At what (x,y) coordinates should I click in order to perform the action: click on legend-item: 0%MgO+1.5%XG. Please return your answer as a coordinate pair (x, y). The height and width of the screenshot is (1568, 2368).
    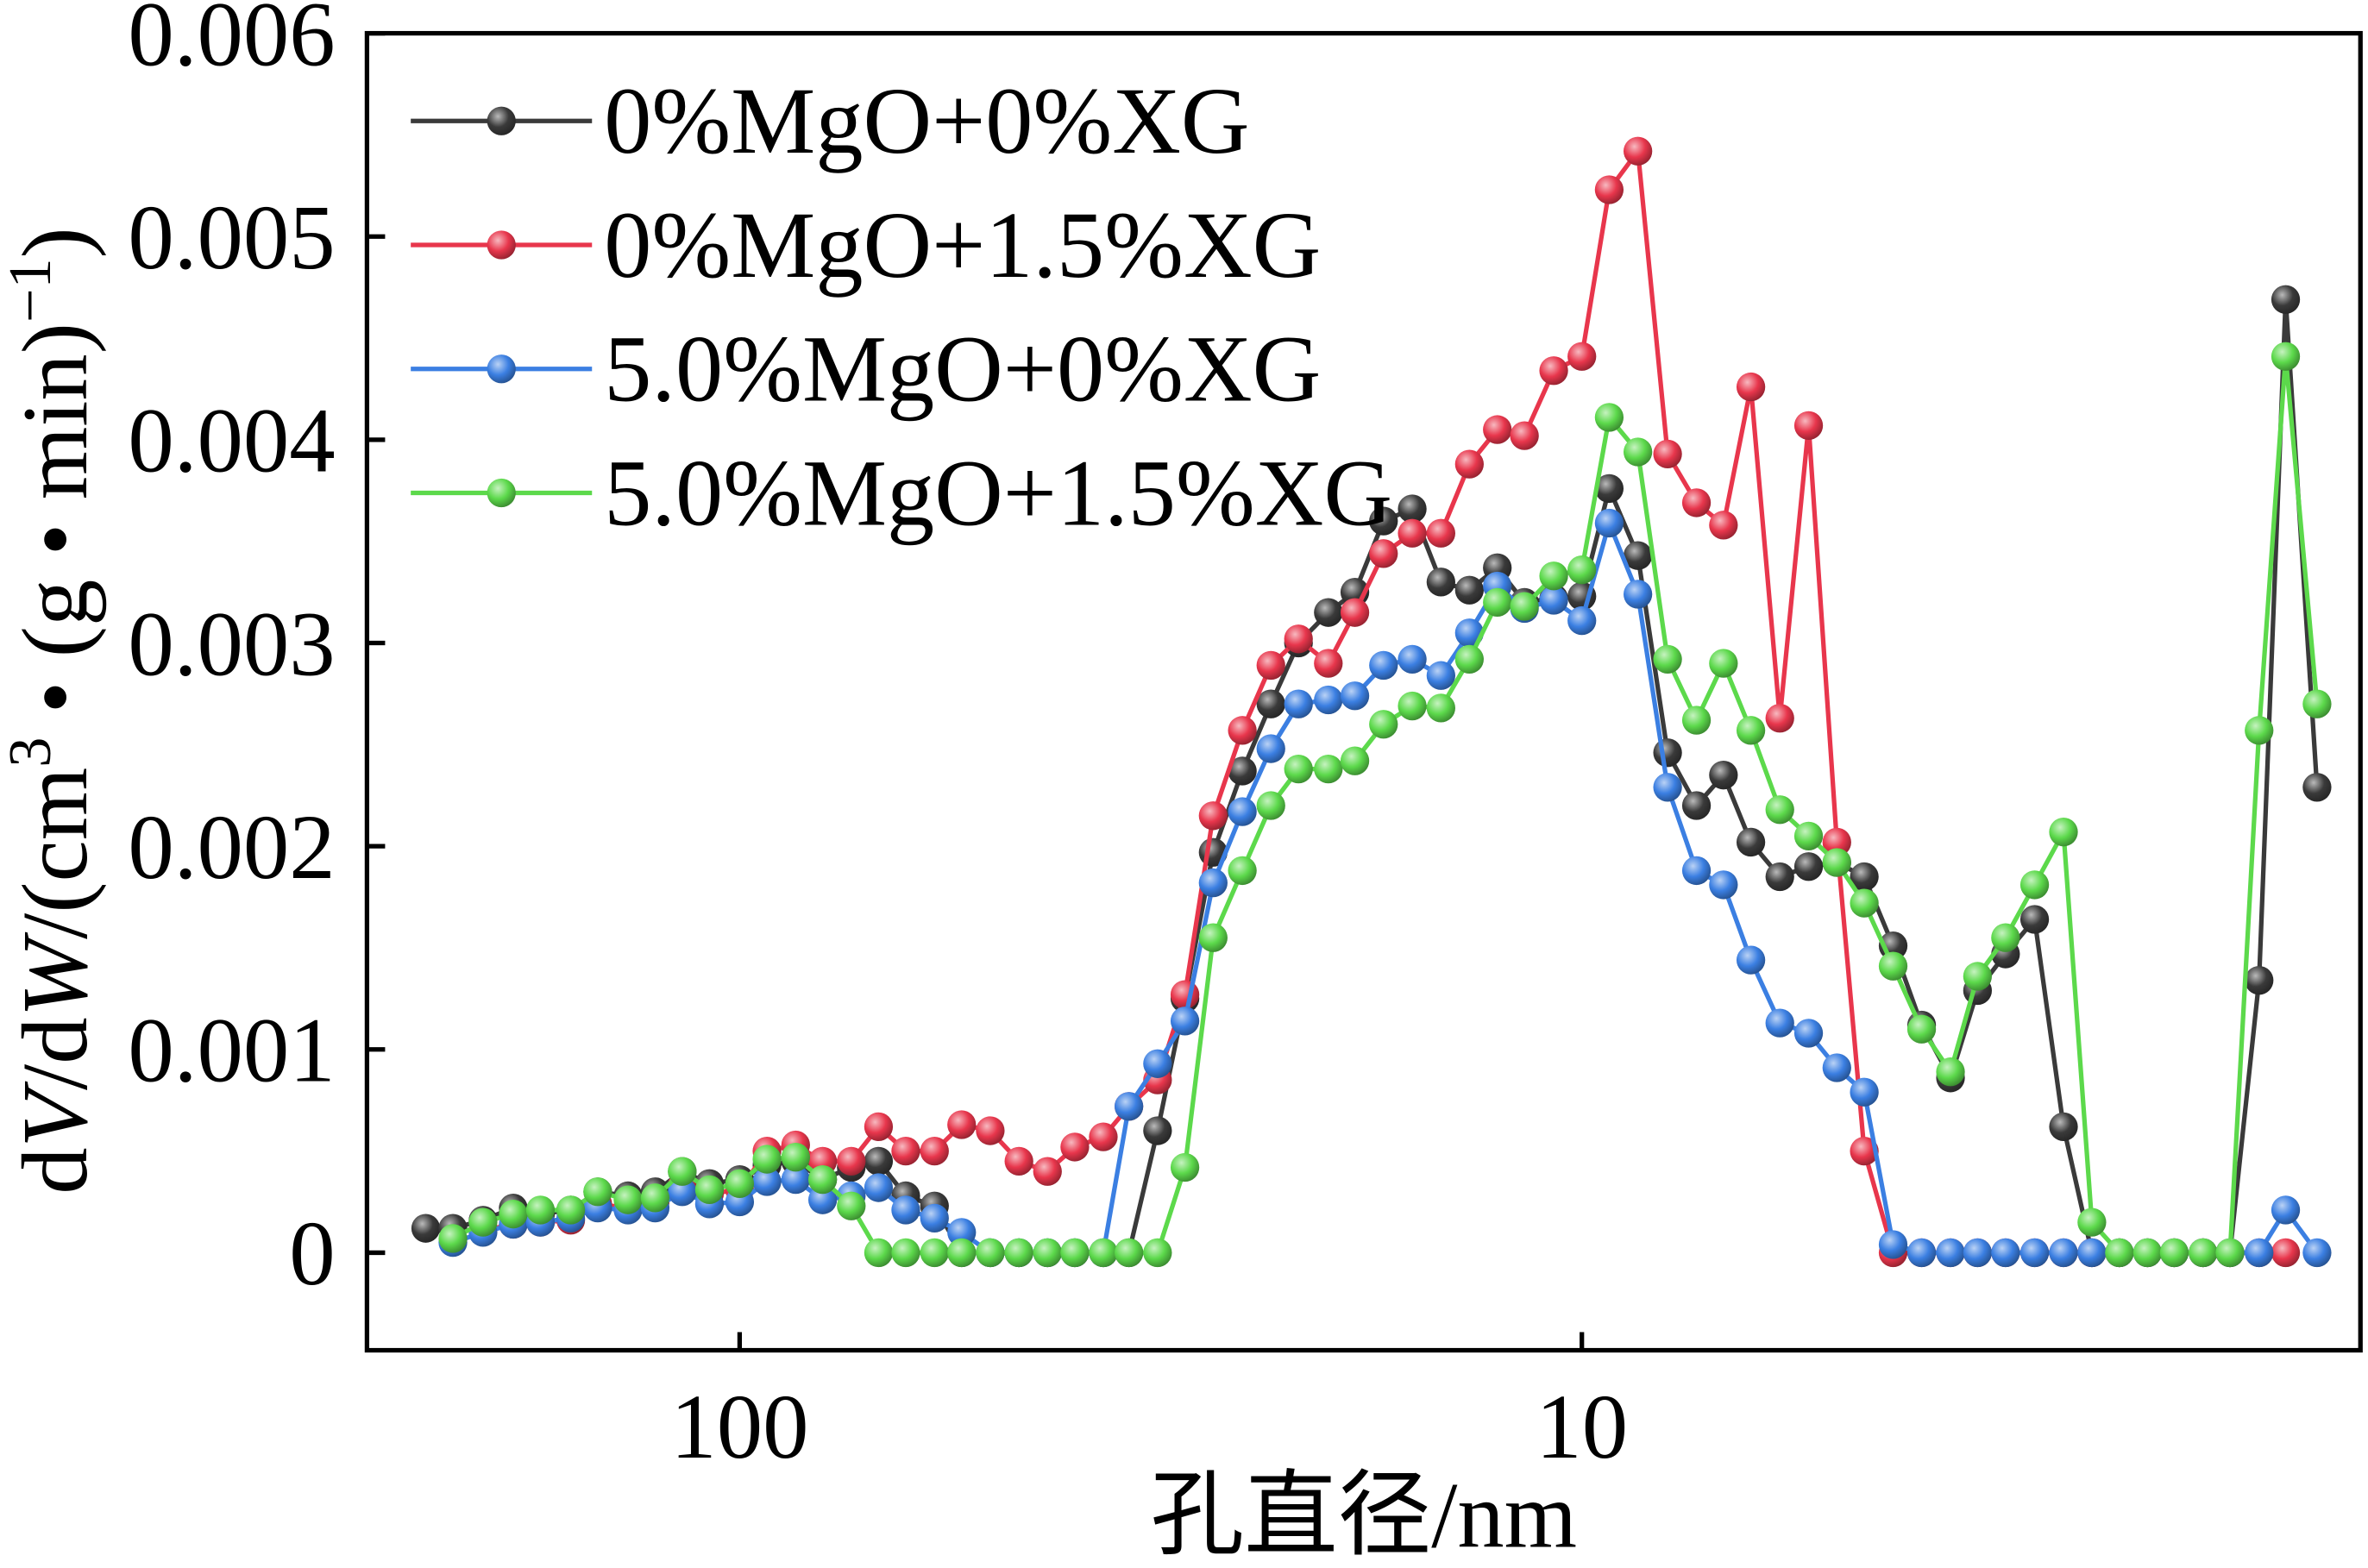
    Looking at the image, I should click on (866, 245).